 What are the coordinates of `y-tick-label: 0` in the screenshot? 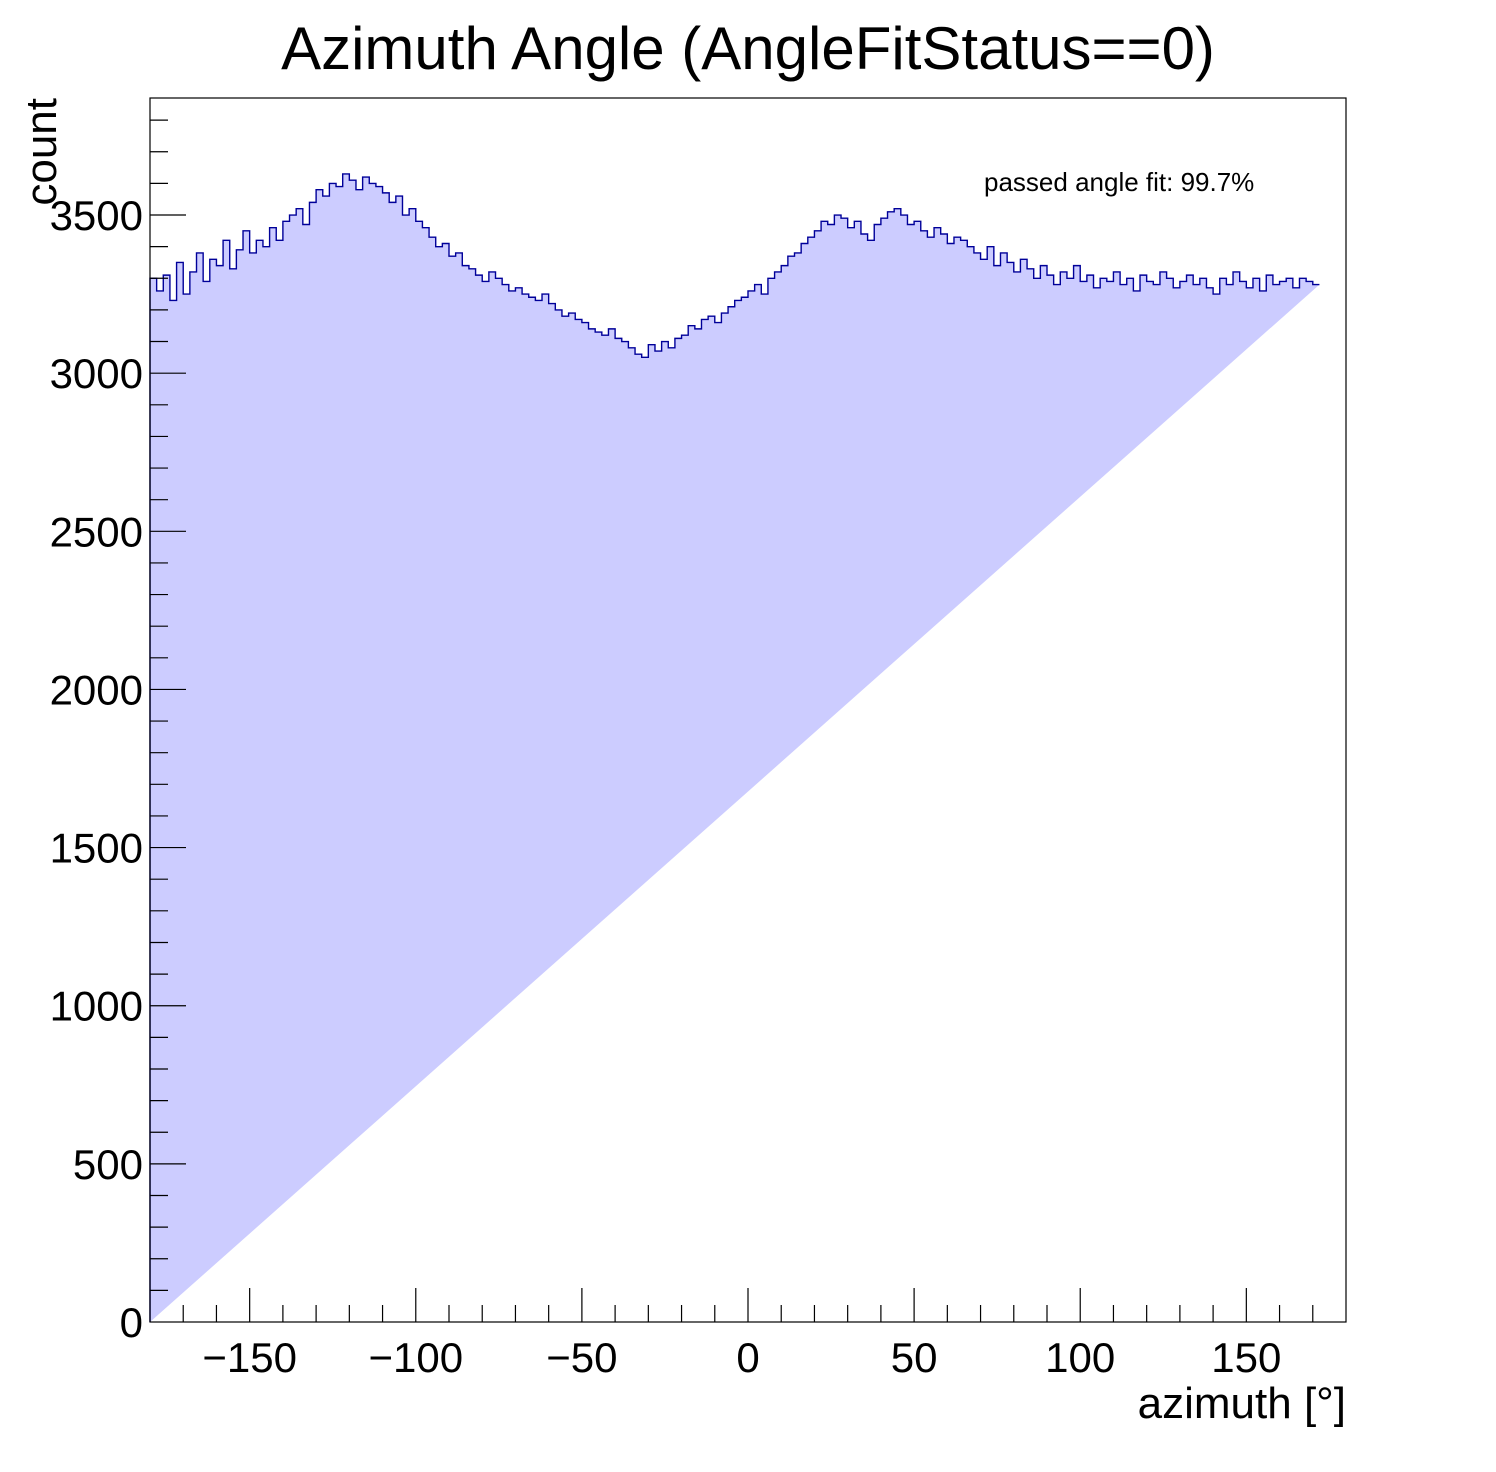 It's located at (131, 1322).